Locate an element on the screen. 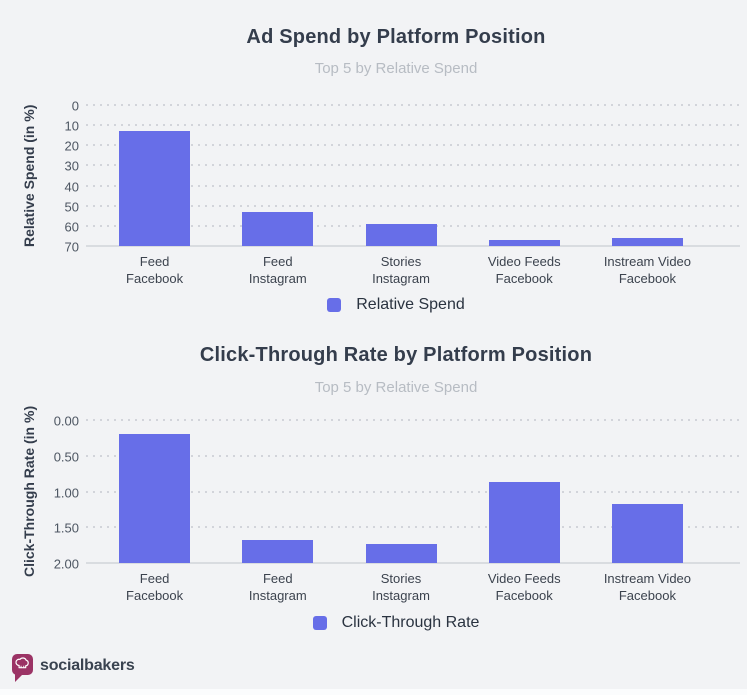  y-tick-label: 70 is located at coordinates (71, 247).